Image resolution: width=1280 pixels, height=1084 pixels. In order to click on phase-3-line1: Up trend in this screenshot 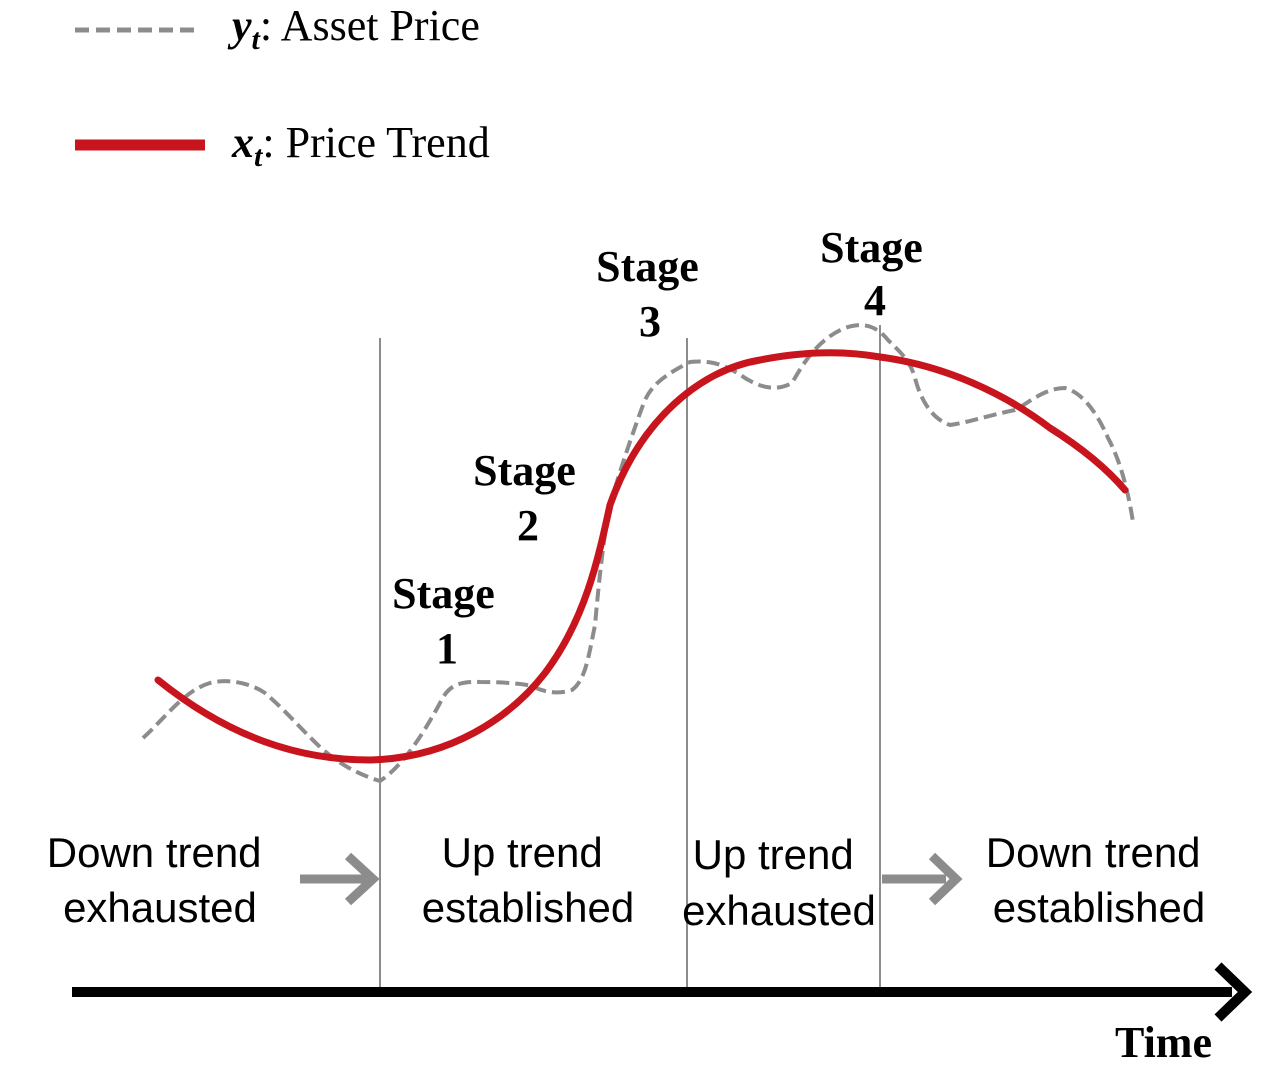, I will do `click(773, 854)`.